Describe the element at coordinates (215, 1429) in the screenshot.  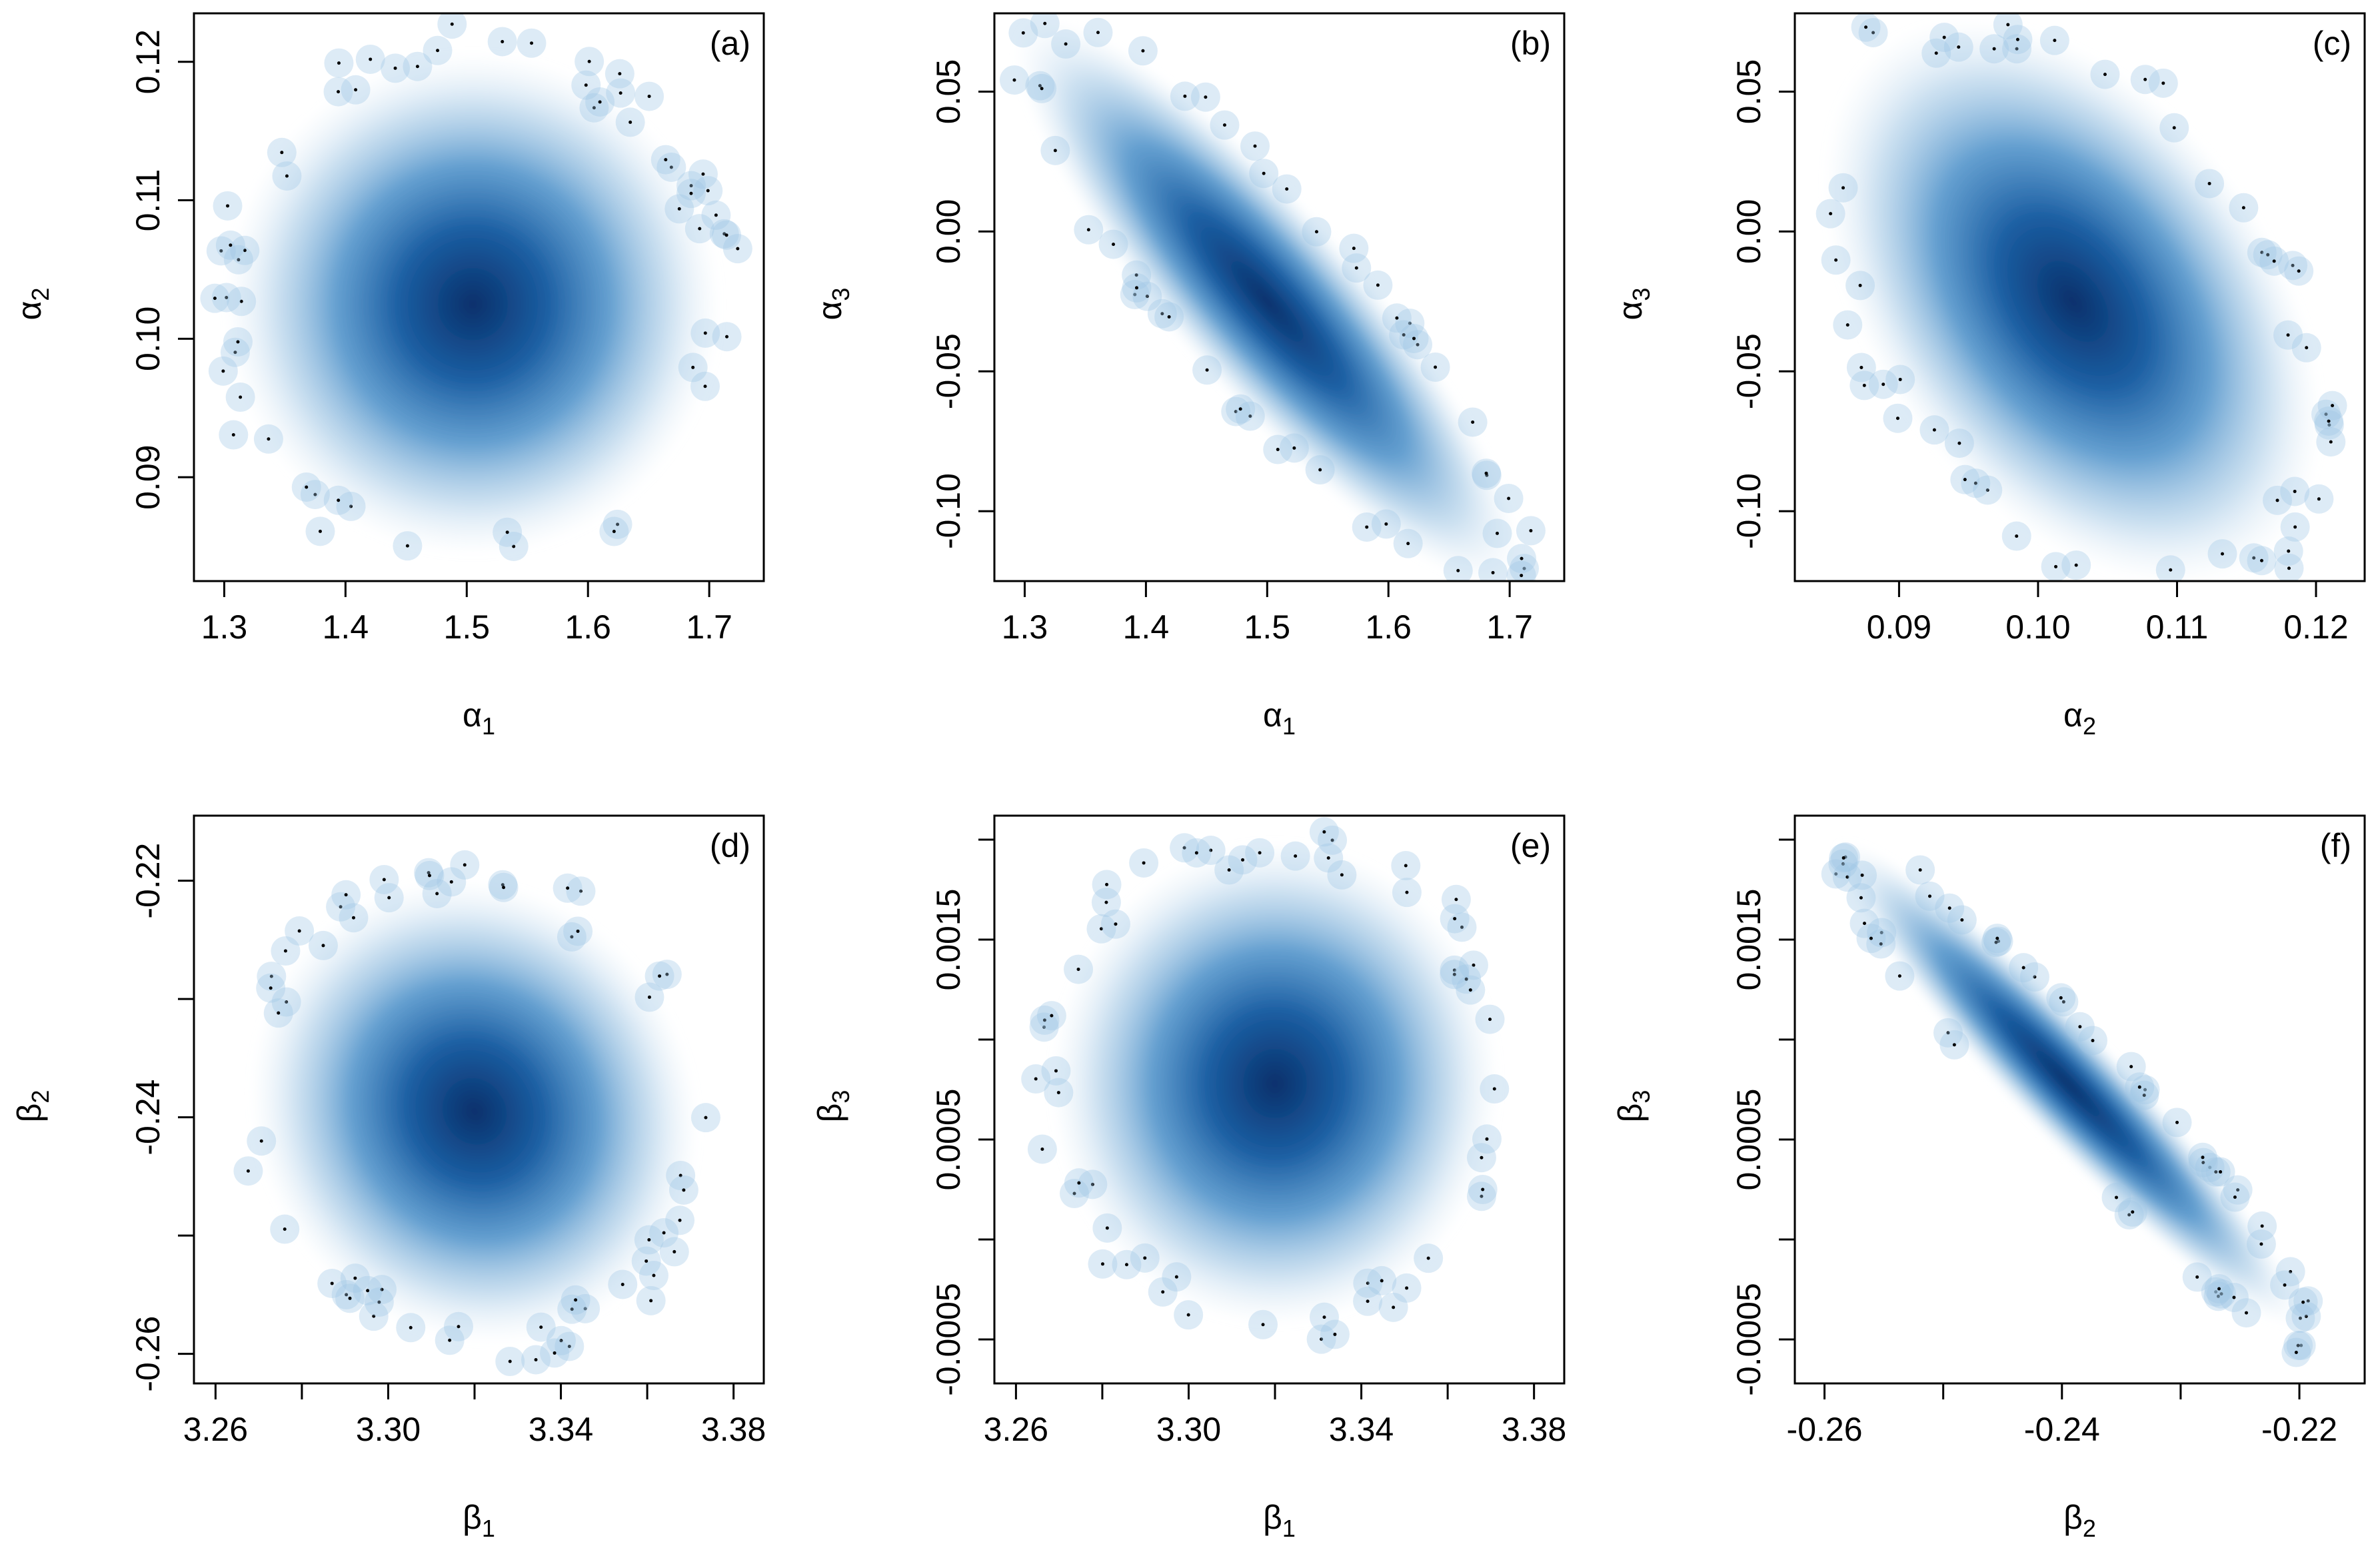
I see `x-tick-label: 3.26` at that location.